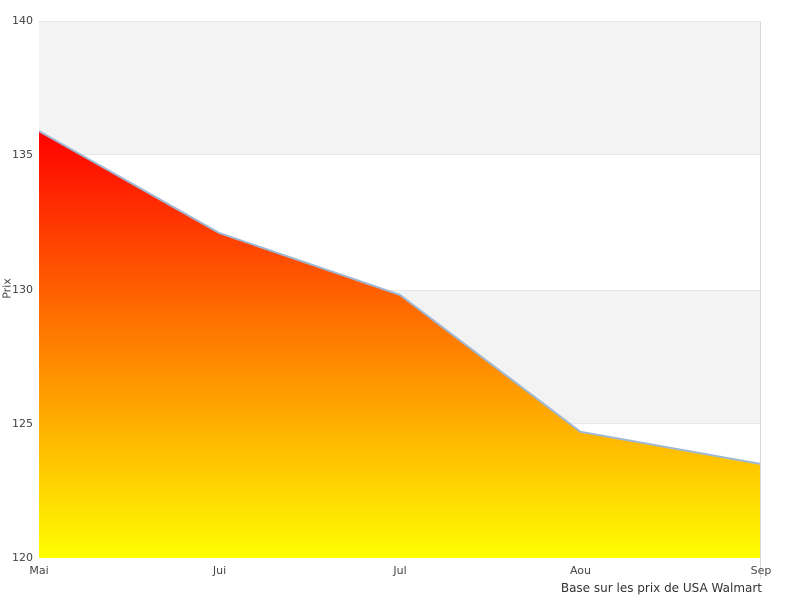 The width and height of the screenshot is (800, 600). What do you see at coordinates (39, 570) in the screenshot?
I see `month-label: Mai` at bounding box center [39, 570].